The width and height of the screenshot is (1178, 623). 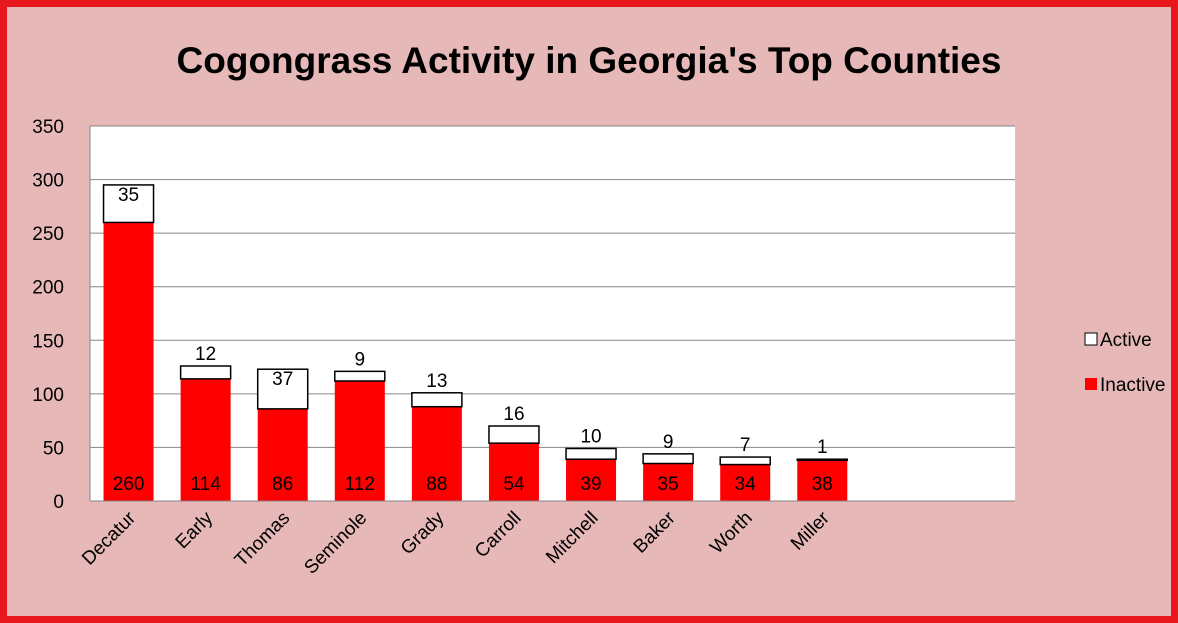 What do you see at coordinates (745, 445) in the screenshot?
I see `data-label-active: 7` at bounding box center [745, 445].